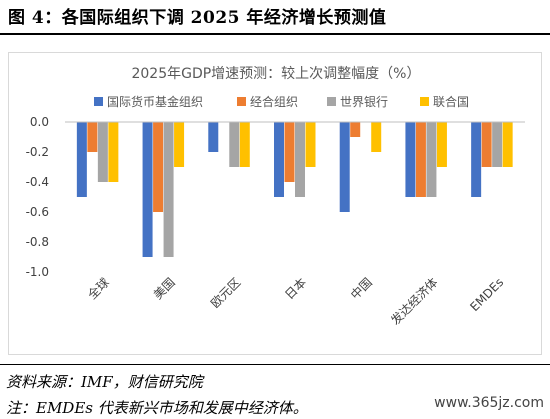  I want to click on x-tick-label: 欧元区, so click(225, 292).